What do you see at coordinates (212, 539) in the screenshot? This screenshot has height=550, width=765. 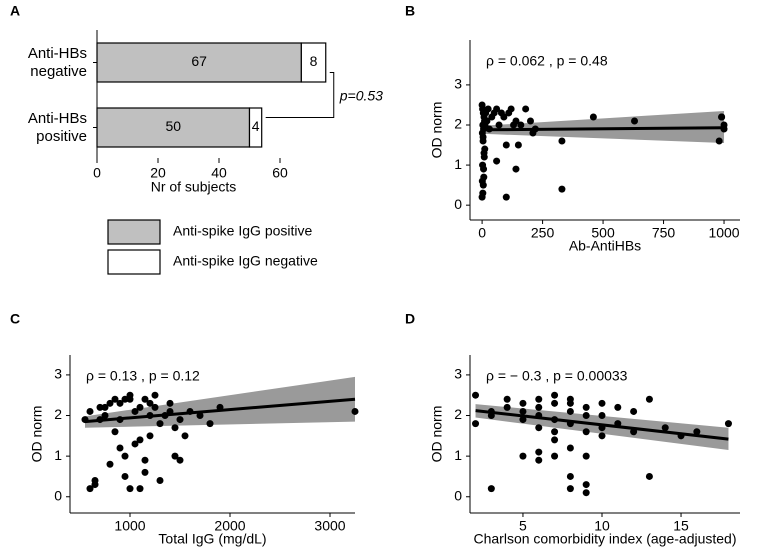 I see `x-axis-title: Total IgG (mg/dL)` at bounding box center [212, 539].